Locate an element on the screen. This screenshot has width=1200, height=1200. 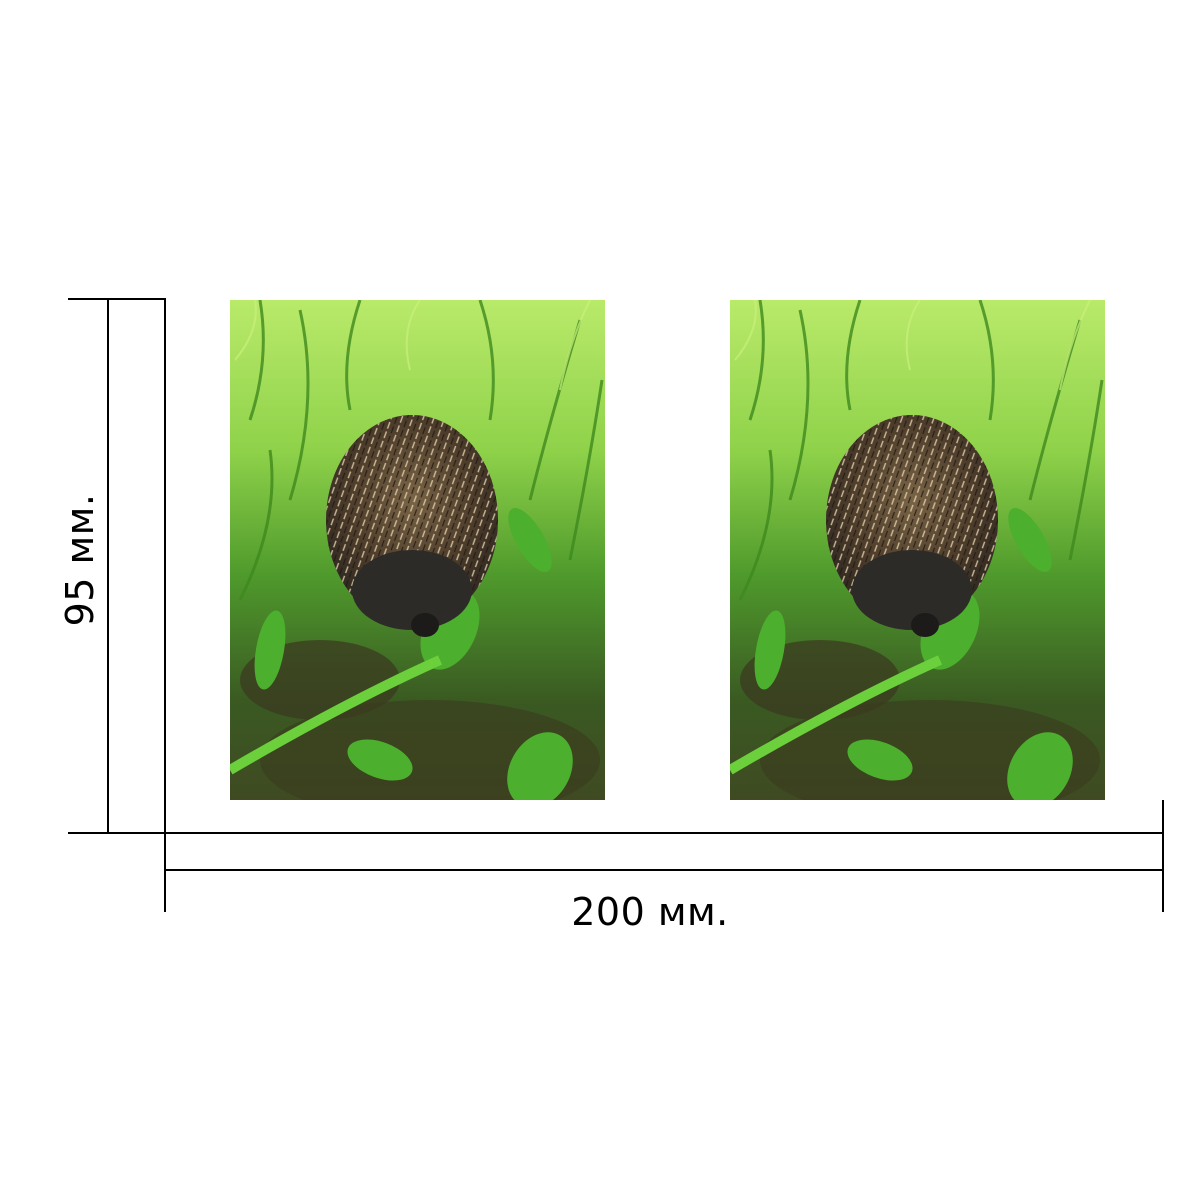
height-label: 95 мм. is located at coordinates (80, 560).